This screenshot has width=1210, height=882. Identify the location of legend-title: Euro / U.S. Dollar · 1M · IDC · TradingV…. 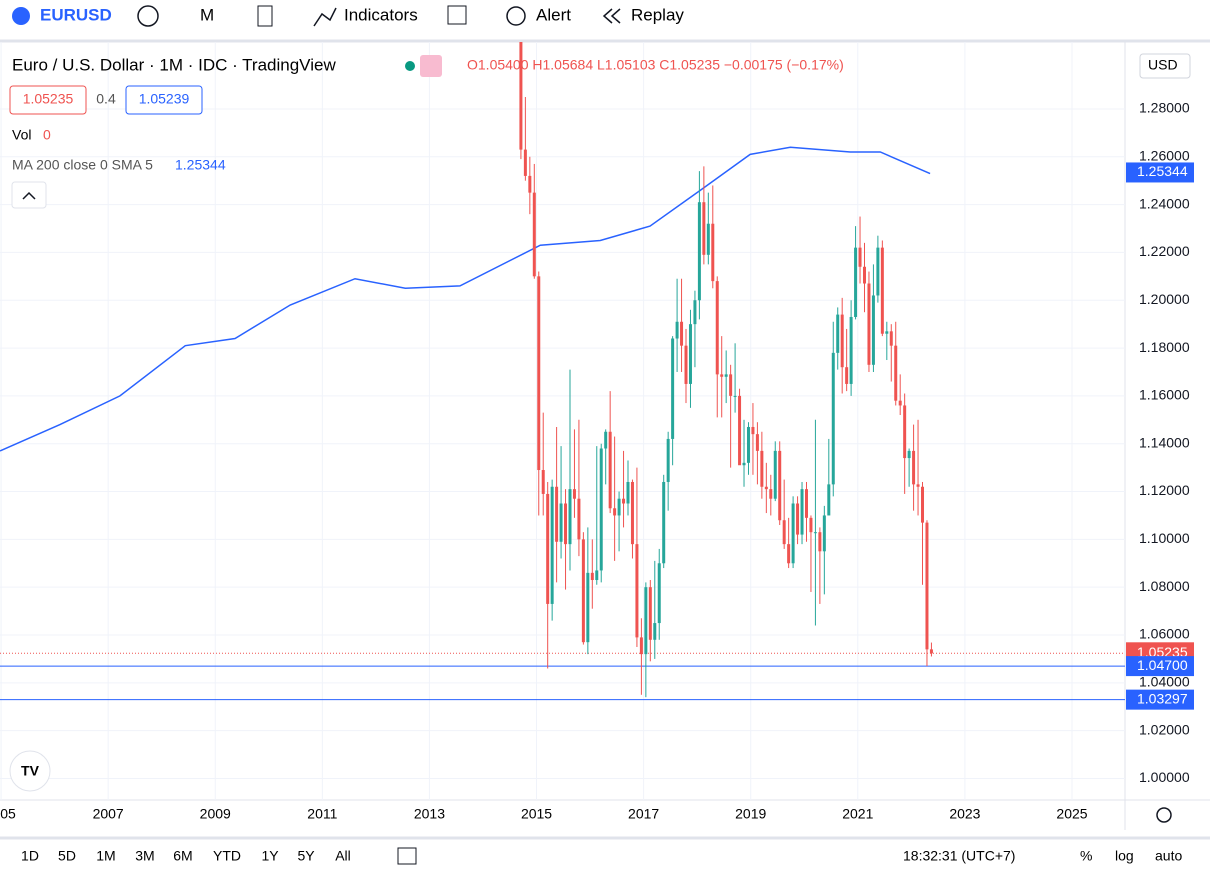
(174, 64).